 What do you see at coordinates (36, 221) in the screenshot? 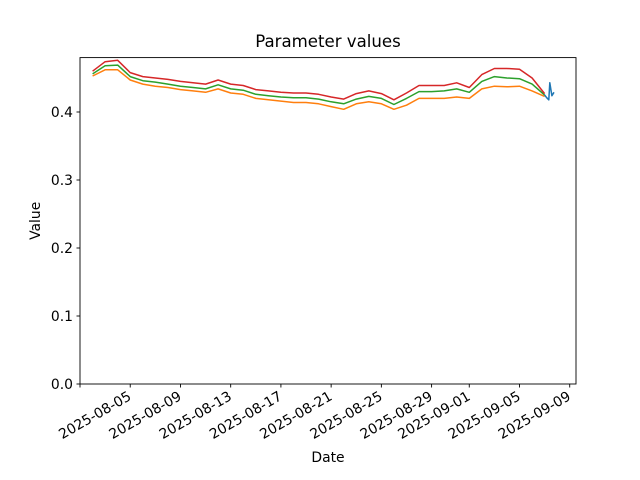
I see `y-axis-label: Value` at bounding box center [36, 221].